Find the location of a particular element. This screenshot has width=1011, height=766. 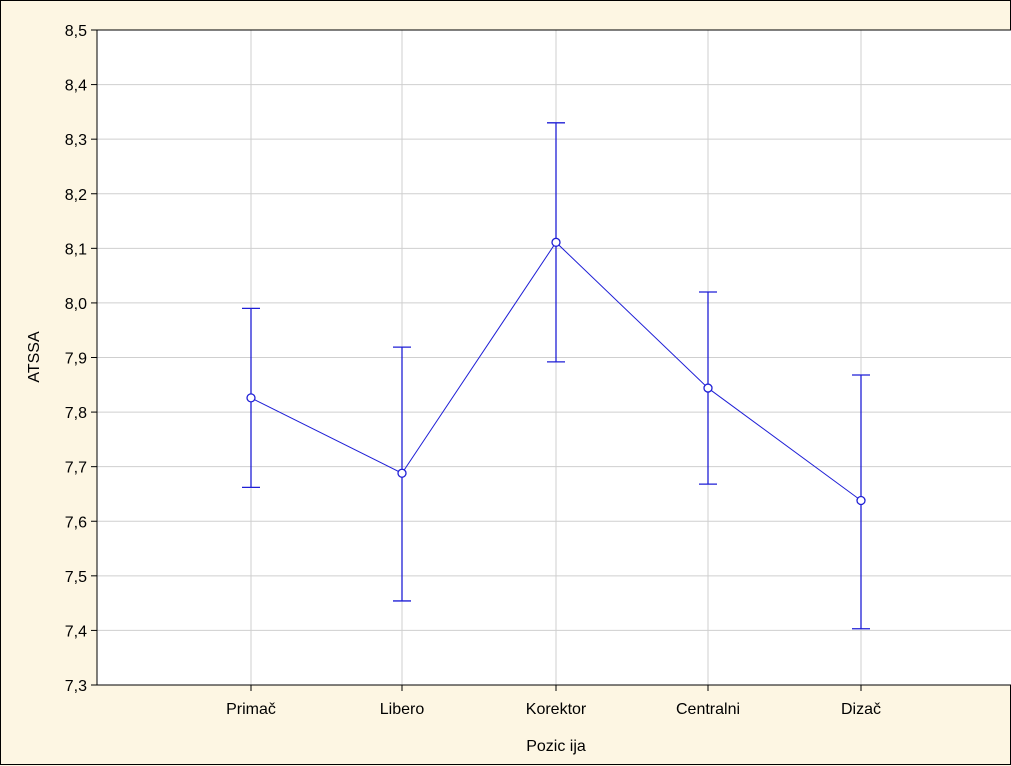

y-tick-label: 7,3 is located at coordinates (76, 686).